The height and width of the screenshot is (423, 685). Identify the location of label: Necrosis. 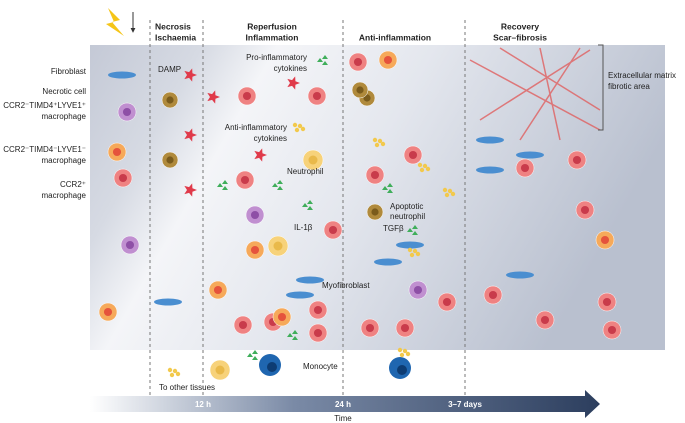
(173, 26).